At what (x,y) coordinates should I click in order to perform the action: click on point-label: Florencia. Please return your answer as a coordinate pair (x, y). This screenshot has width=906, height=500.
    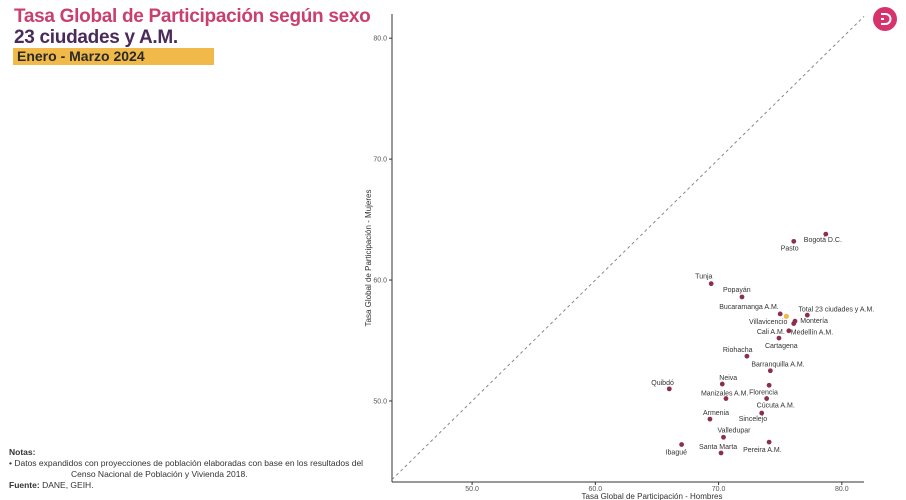
    Looking at the image, I should click on (763, 392).